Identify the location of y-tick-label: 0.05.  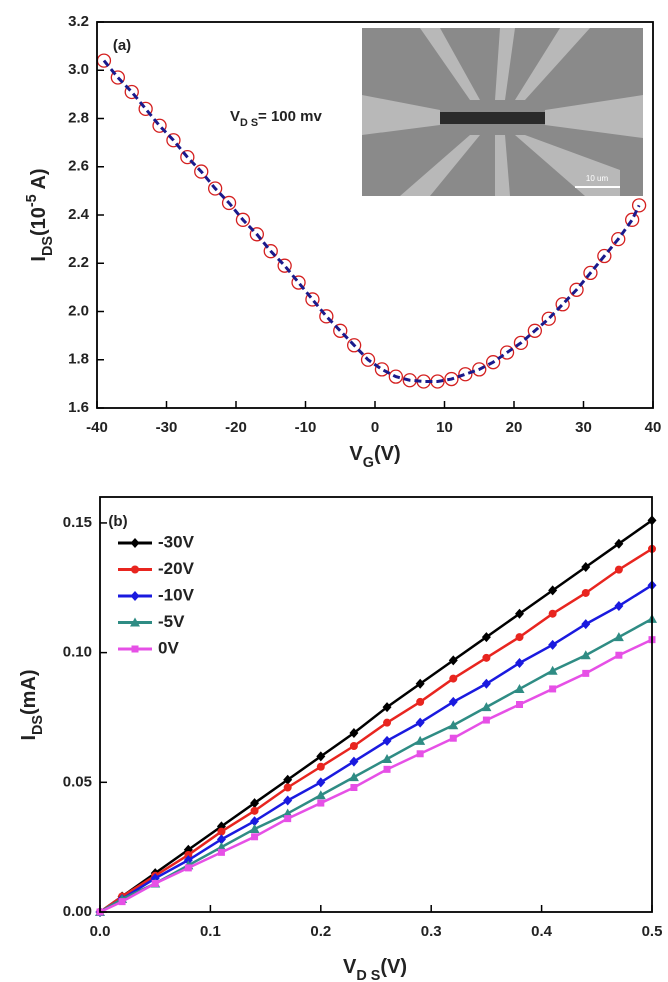
(77, 781).